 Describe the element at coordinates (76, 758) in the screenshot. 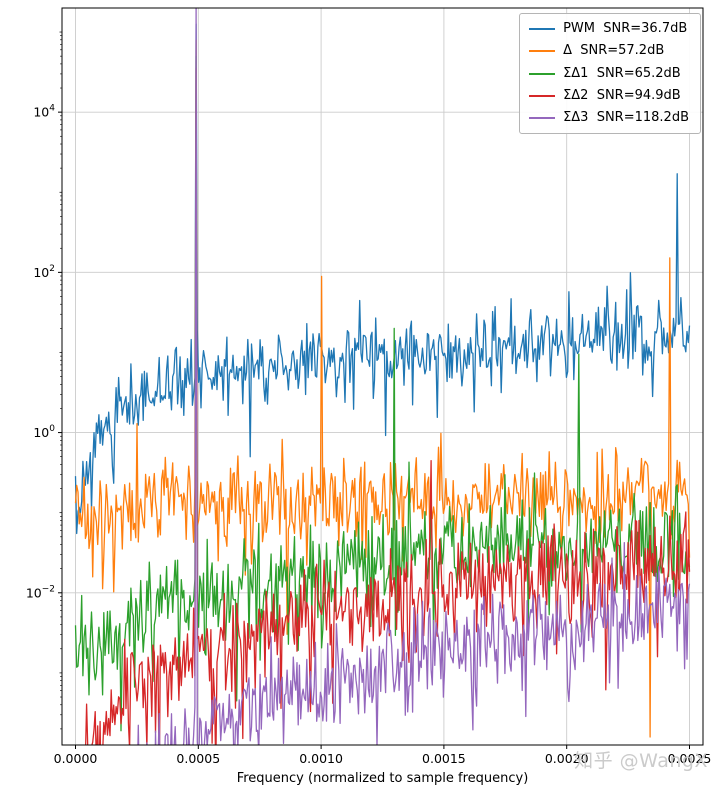

I see `x-tick-label: 0.0000` at that location.